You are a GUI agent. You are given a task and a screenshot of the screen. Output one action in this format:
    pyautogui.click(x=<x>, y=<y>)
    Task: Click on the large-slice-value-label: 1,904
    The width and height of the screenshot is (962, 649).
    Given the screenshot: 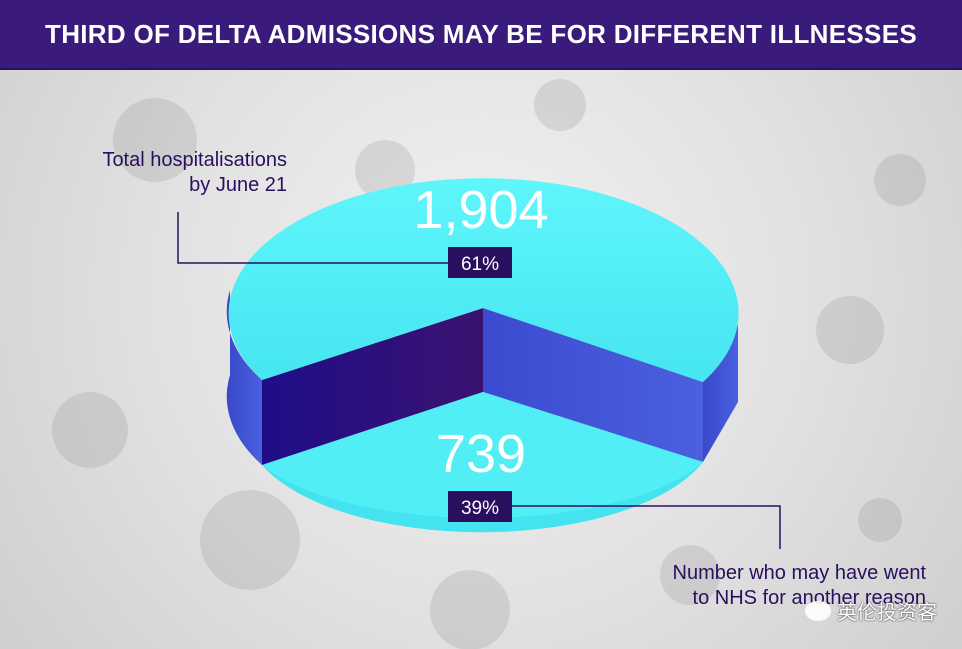 What is the action you would take?
    pyautogui.click(x=480, y=210)
    